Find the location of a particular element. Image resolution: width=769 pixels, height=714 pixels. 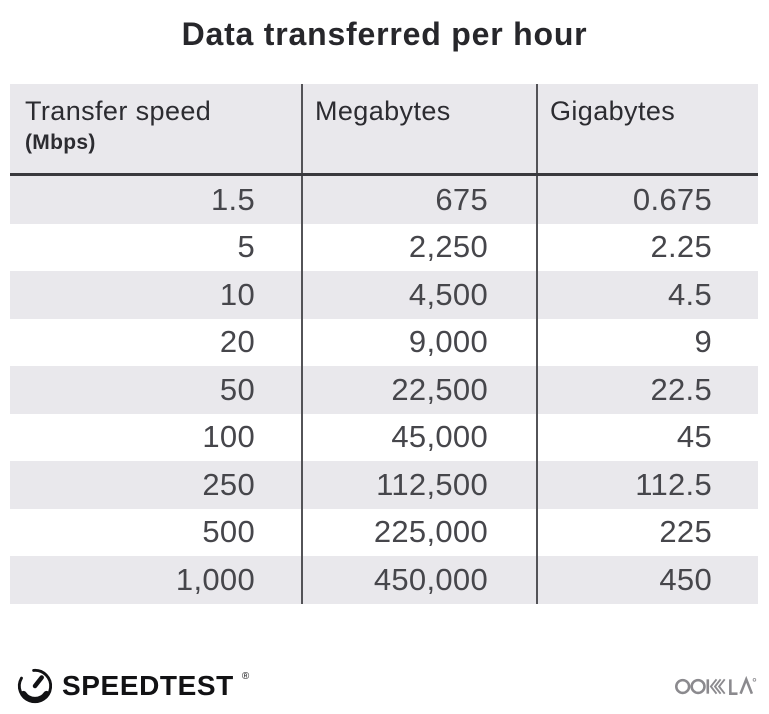

cell-gigabytes: 22.5 is located at coordinates (681, 389).